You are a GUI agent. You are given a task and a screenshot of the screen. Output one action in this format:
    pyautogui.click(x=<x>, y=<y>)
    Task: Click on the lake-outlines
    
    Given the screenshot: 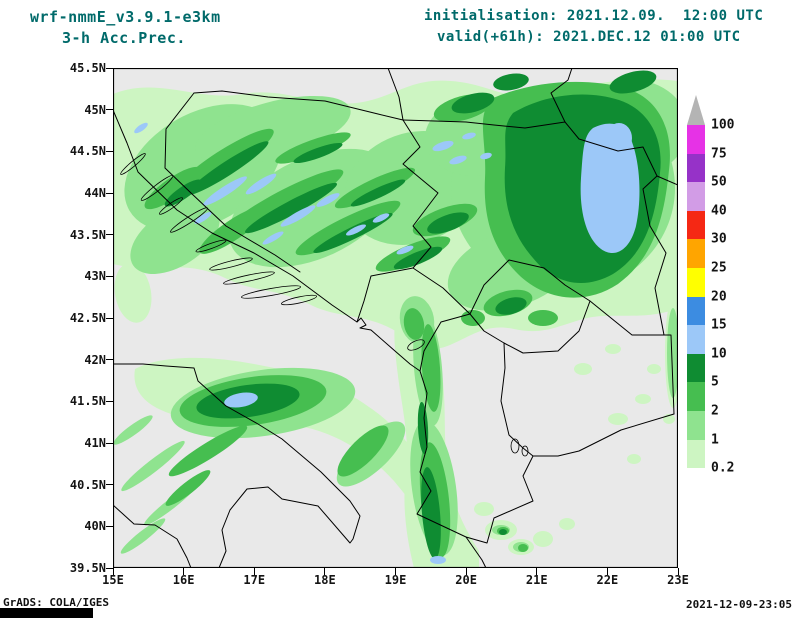 What is the action you would take?
    pyautogui.click(x=468, y=398)
    